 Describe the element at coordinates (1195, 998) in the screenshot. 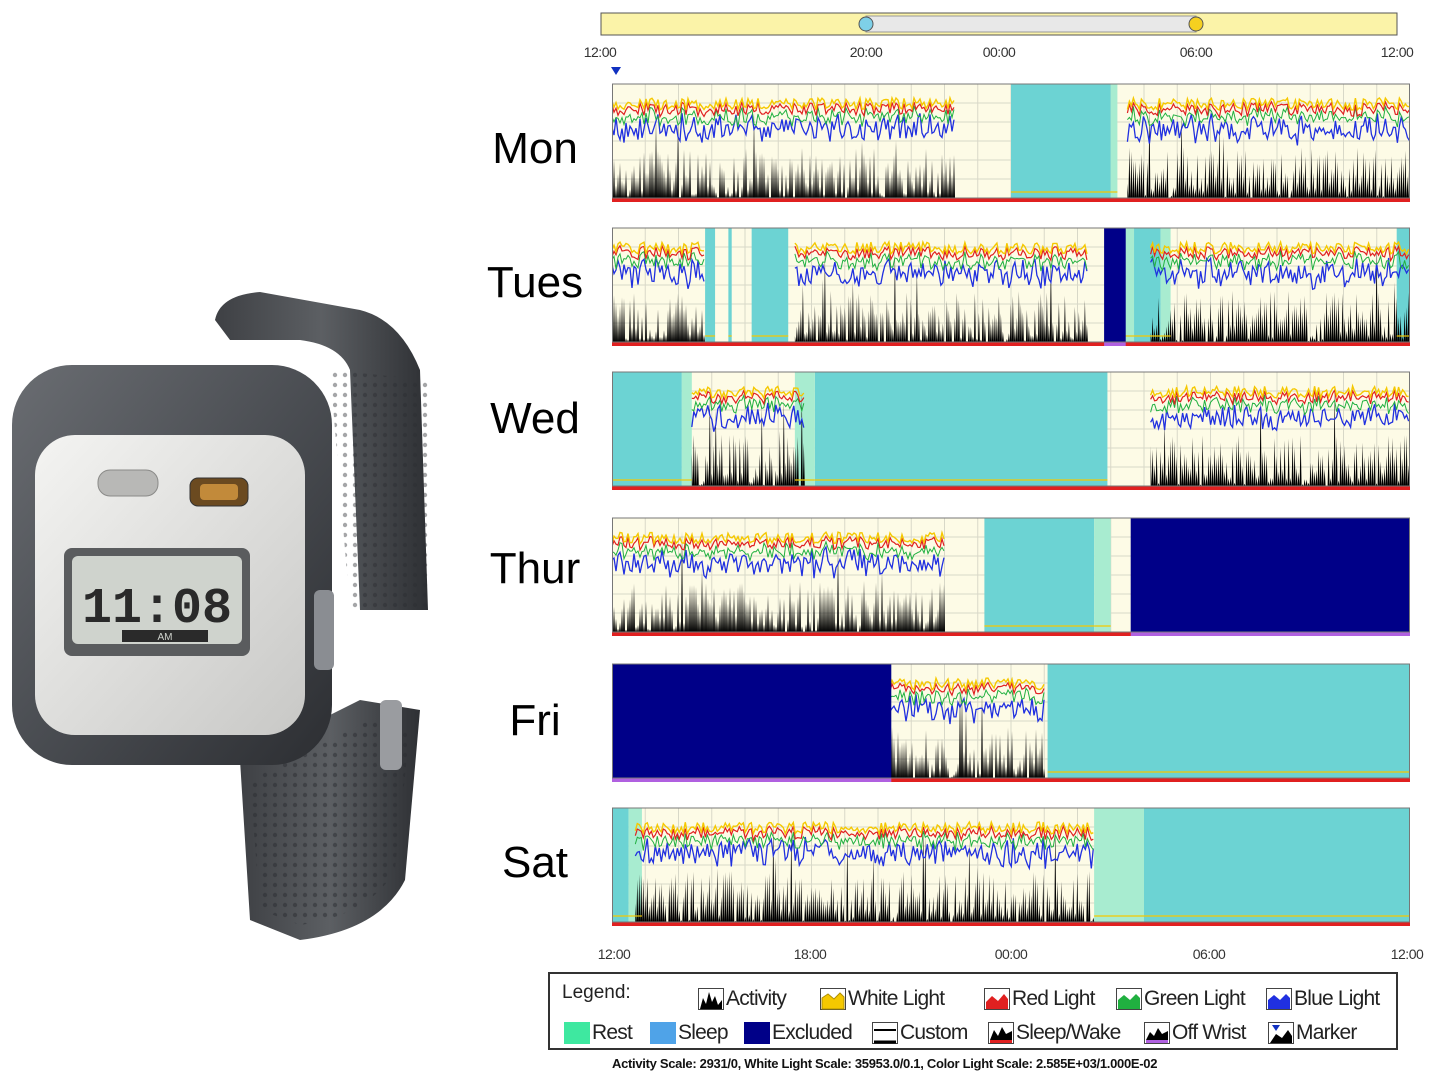

I see `legend-label: Green Light` at that location.